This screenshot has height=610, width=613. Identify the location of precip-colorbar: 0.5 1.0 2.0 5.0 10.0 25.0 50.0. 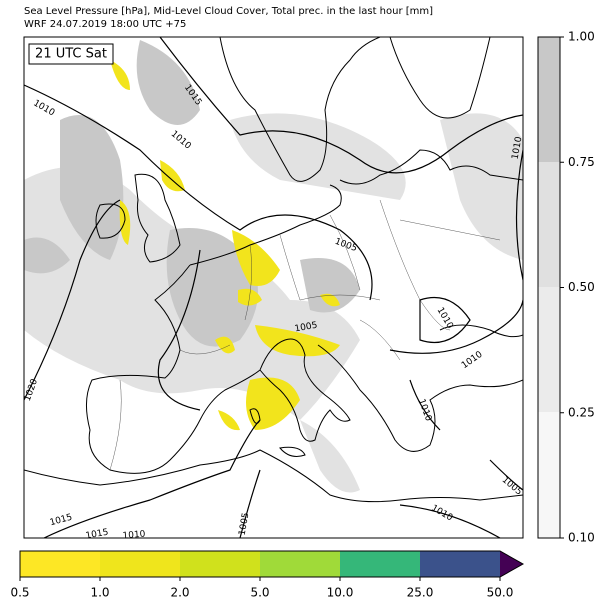
(267, 575).